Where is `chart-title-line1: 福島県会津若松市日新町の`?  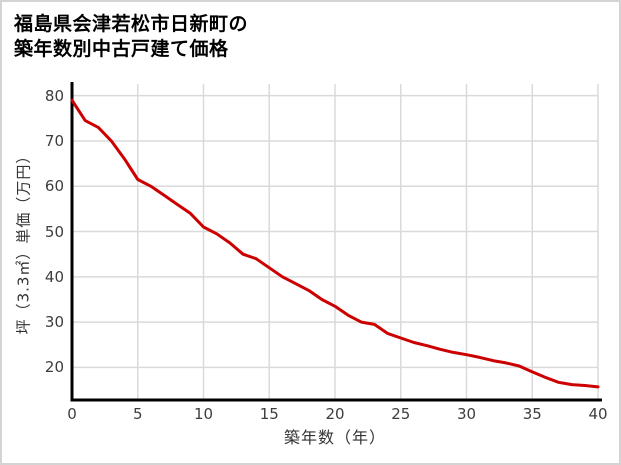
chart-title-line1: 福島県会津若松市日新町の is located at coordinates (131, 24).